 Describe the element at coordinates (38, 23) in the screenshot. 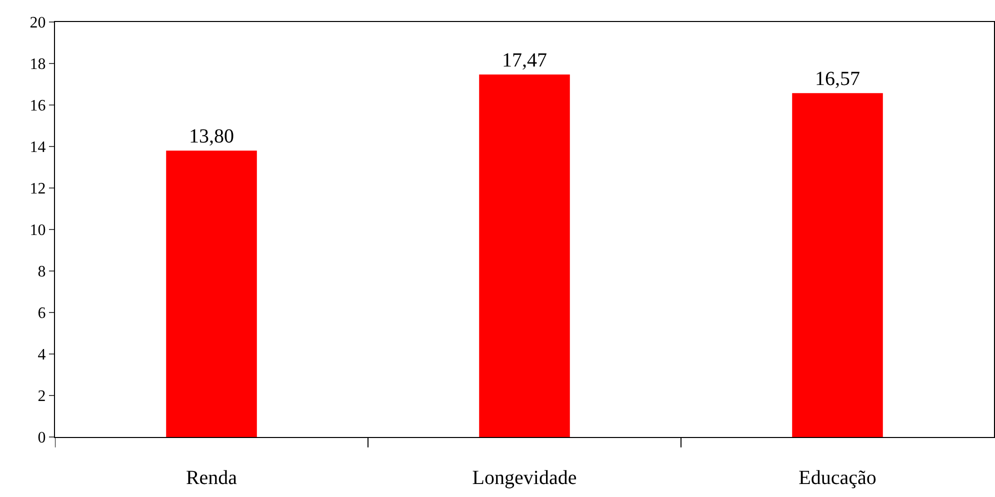

I see `y-tick-label: 20` at that location.